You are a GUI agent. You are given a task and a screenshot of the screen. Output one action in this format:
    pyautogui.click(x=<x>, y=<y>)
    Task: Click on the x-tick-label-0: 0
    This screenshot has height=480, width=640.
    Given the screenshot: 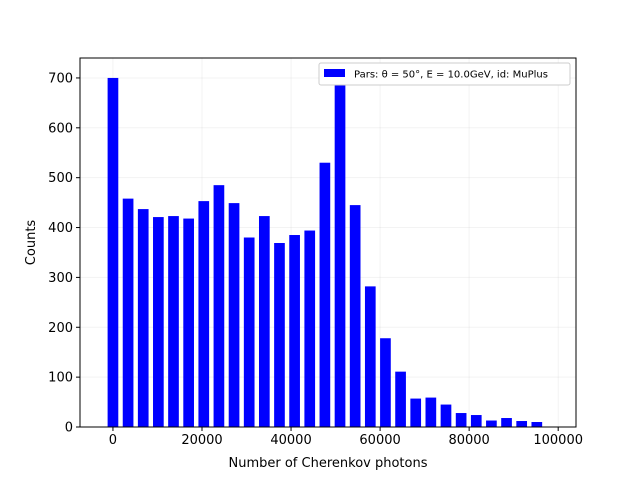 What is the action you would take?
    pyautogui.click(x=113, y=440)
    